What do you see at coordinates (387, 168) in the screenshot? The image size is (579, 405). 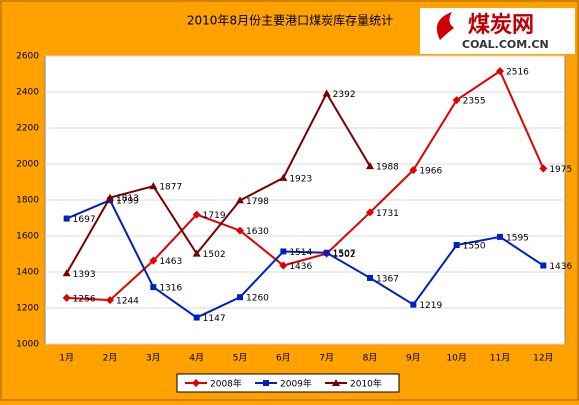 I see `data-label: 1988` at bounding box center [387, 168].